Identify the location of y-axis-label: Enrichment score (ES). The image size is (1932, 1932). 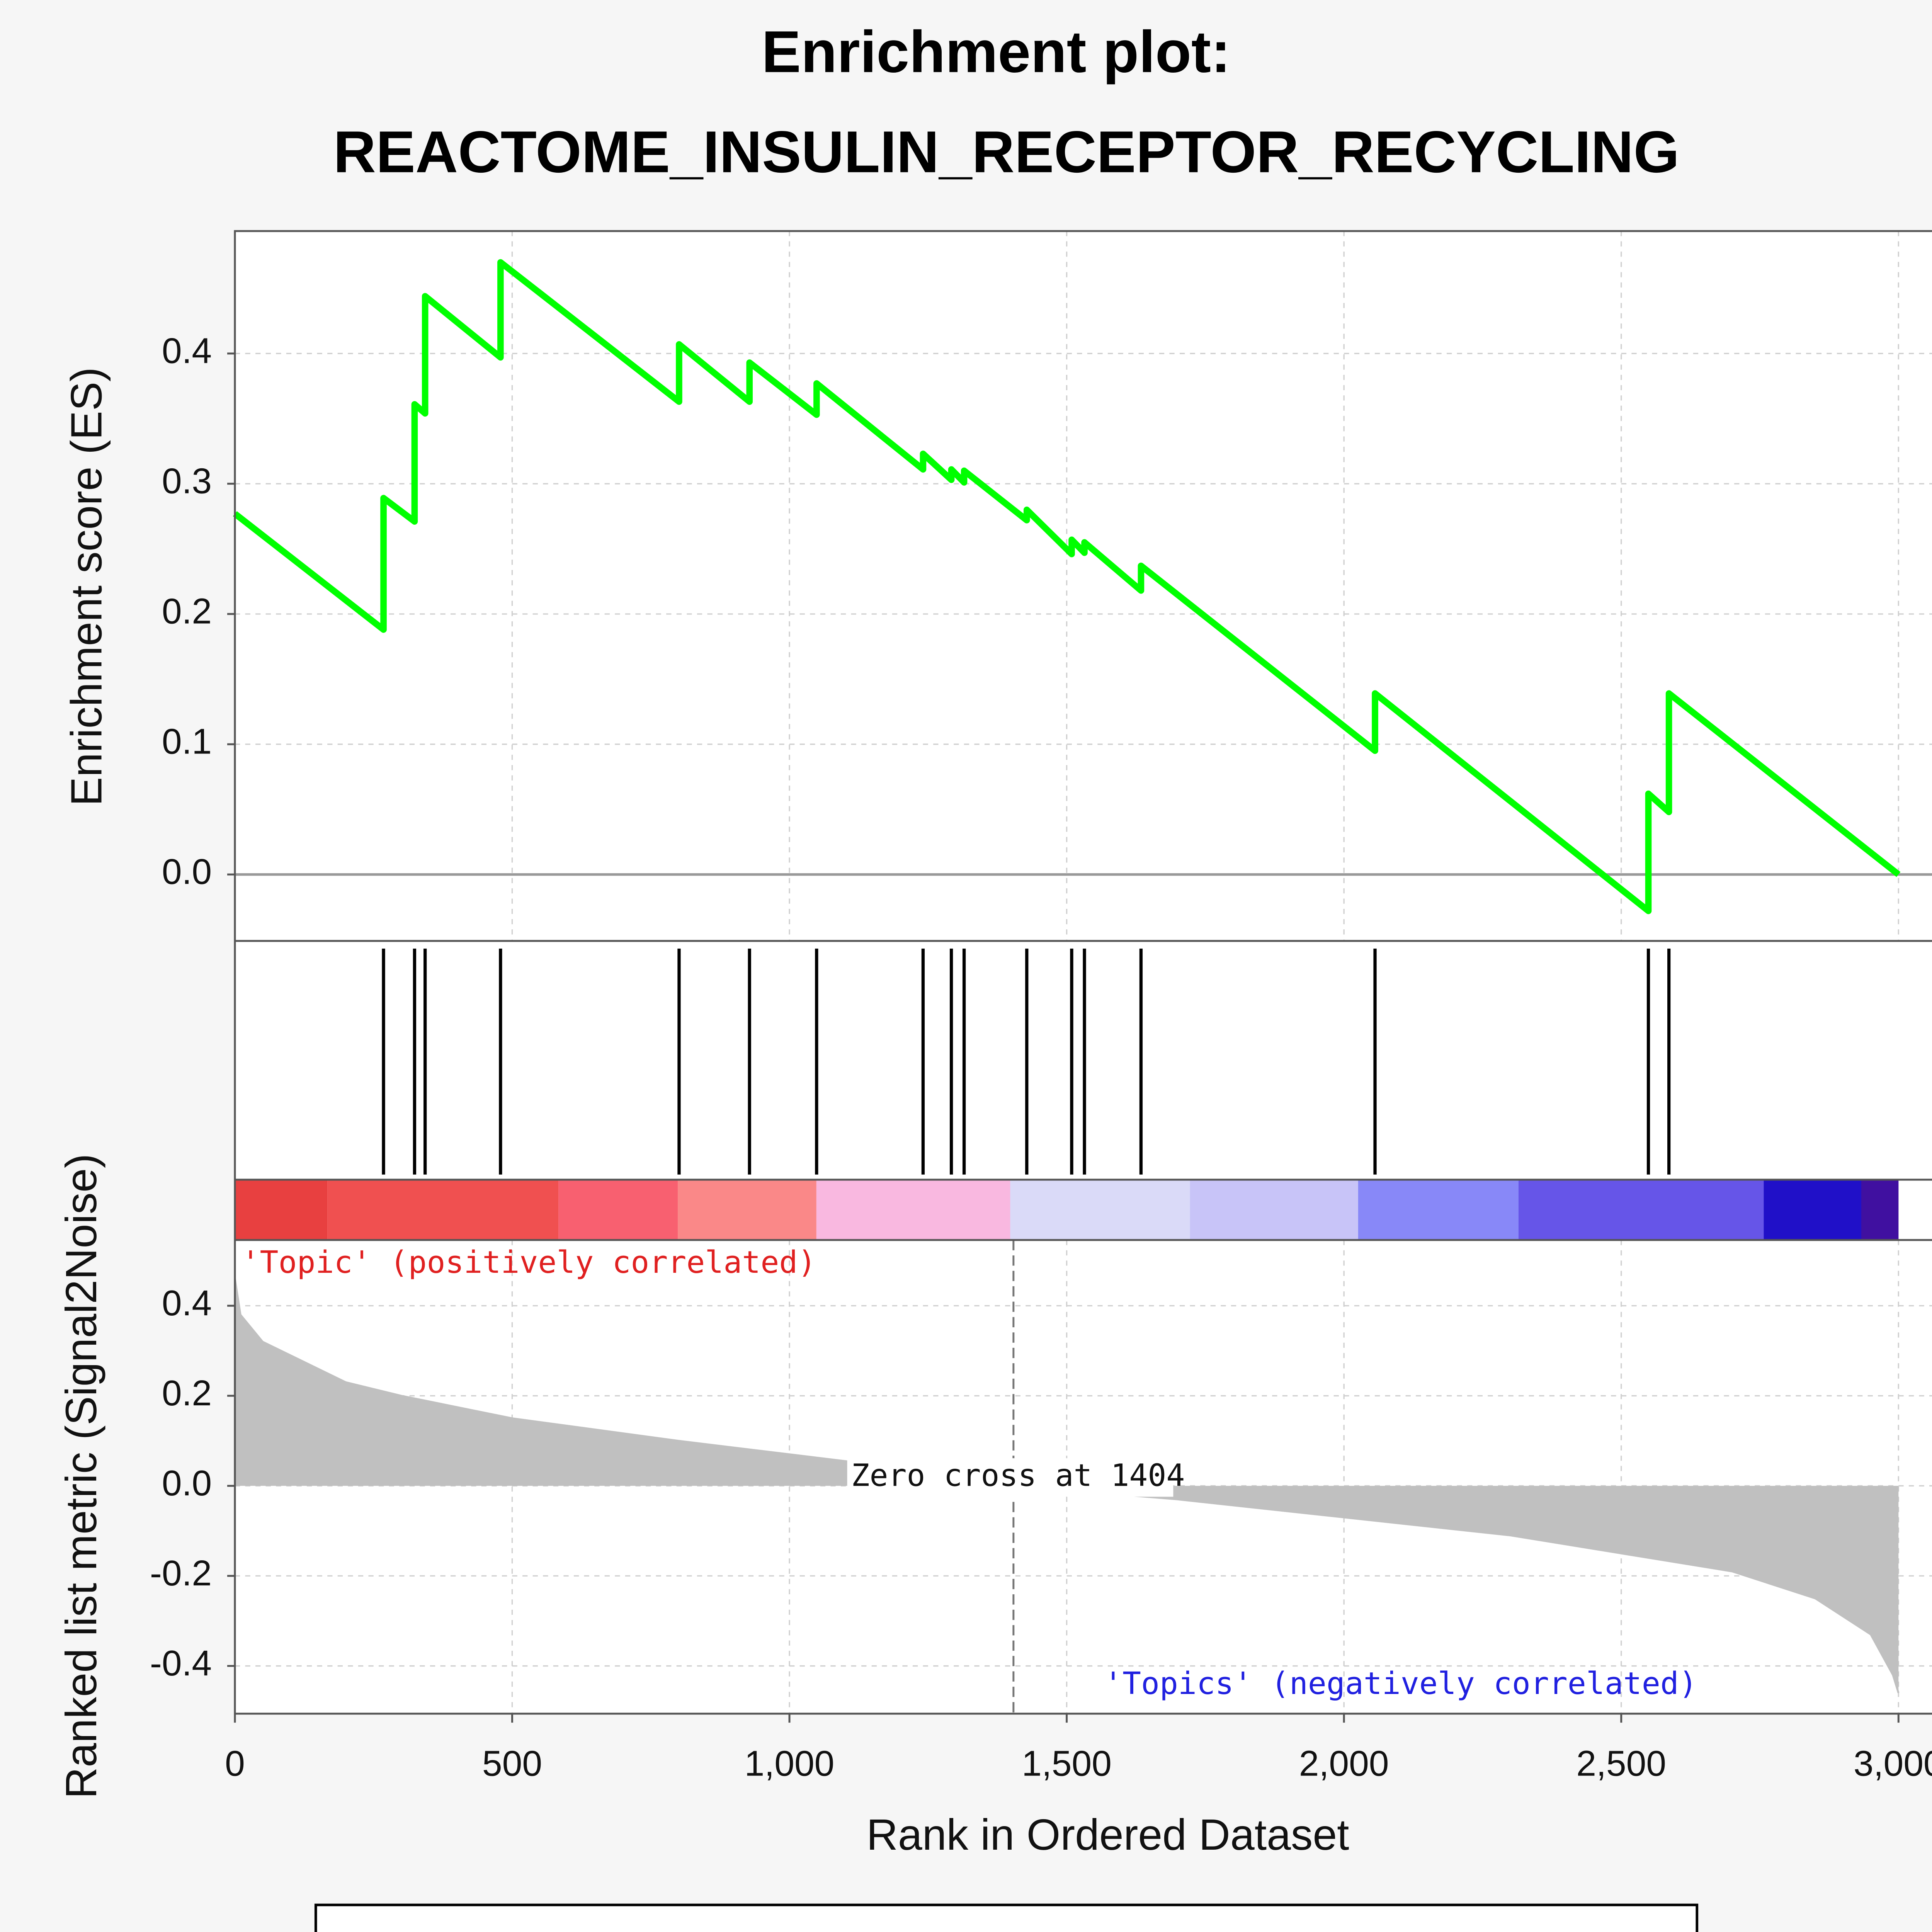
(86, 586).